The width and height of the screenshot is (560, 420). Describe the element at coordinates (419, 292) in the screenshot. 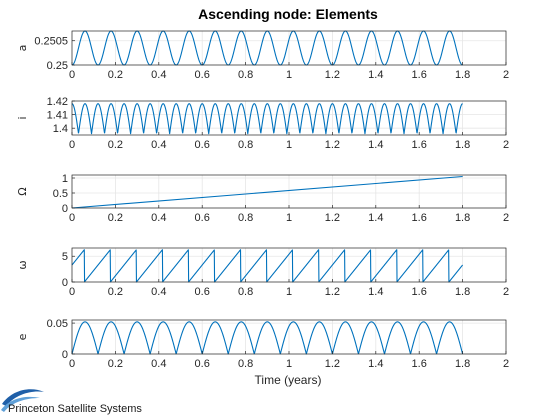

I see `x-tick-label-omega-8: 1.6` at that location.